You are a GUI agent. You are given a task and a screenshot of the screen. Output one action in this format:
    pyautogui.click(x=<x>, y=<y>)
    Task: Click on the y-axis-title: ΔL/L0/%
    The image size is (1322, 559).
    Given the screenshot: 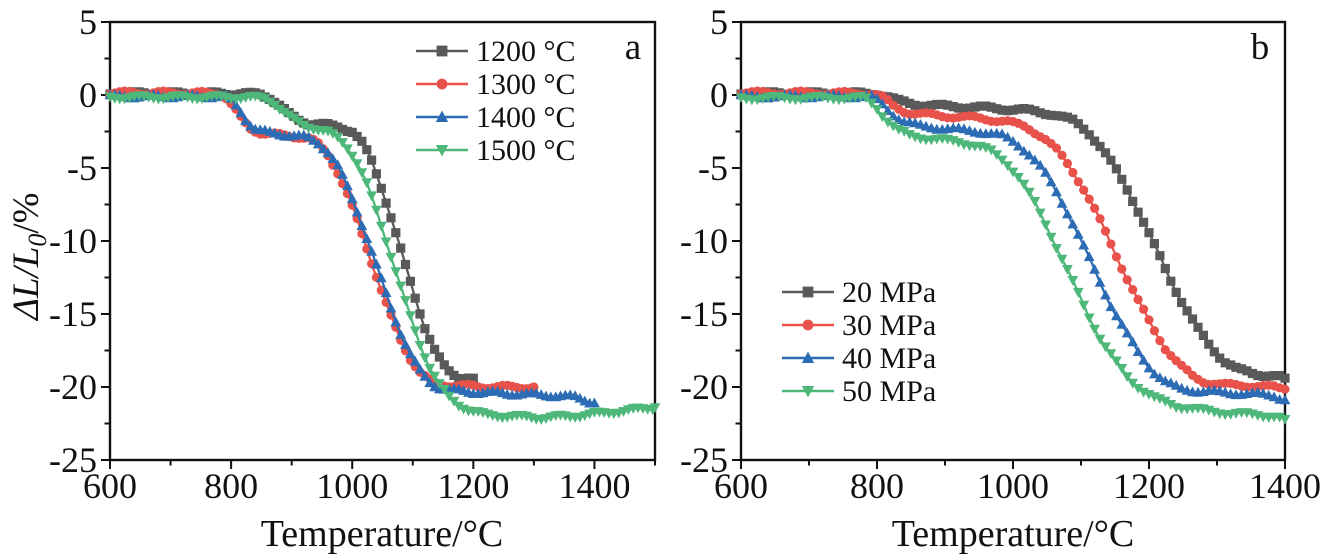 What is the action you would take?
    pyautogui.click(x=29, y=256)
    